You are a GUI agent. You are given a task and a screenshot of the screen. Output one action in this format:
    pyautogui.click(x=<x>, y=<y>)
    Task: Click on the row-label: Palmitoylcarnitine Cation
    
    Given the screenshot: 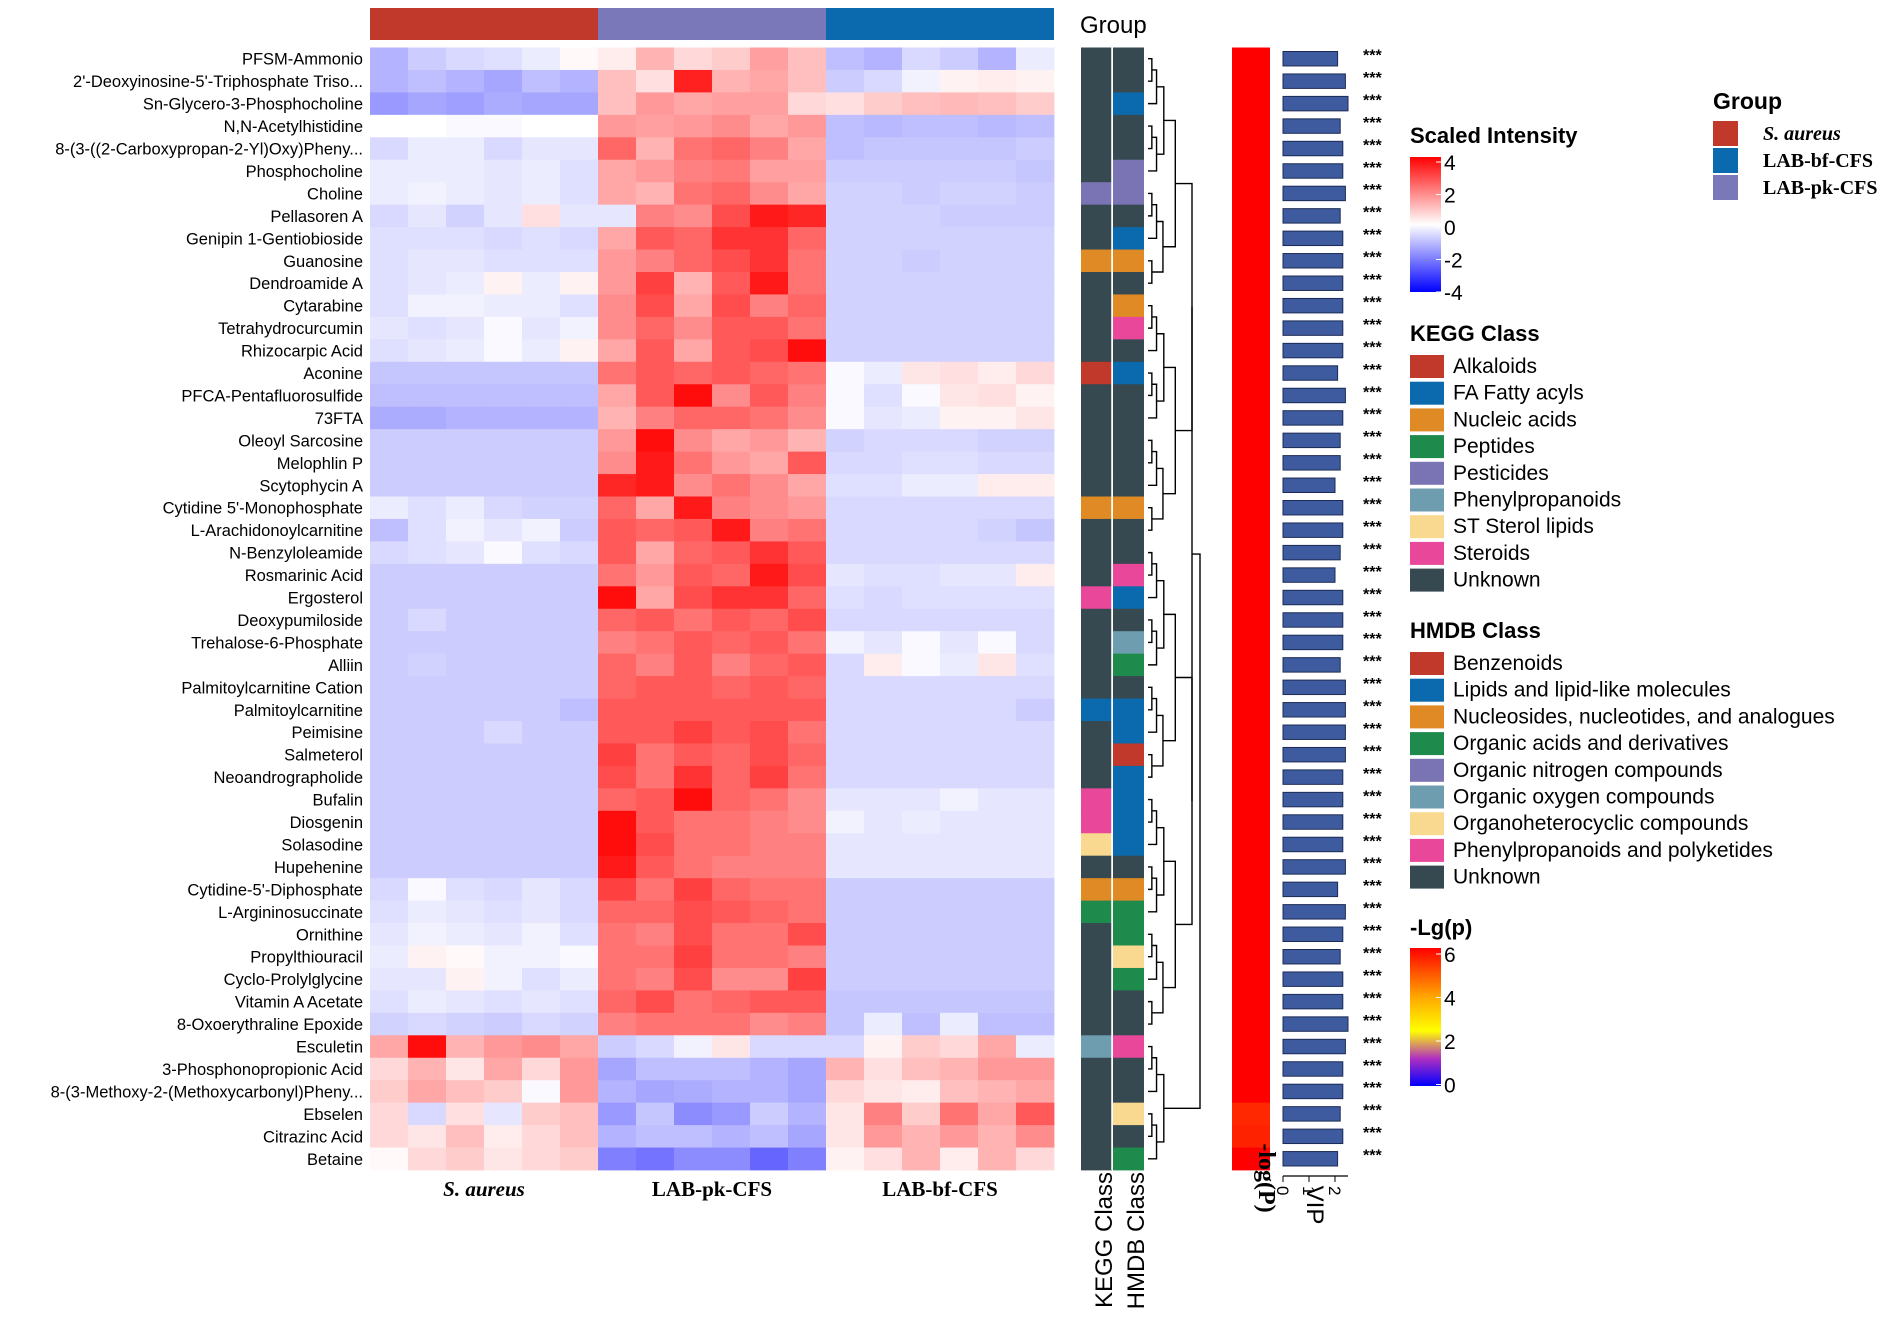 What is the action you would take?
    pyautogui.click(x=272, y=688)
    